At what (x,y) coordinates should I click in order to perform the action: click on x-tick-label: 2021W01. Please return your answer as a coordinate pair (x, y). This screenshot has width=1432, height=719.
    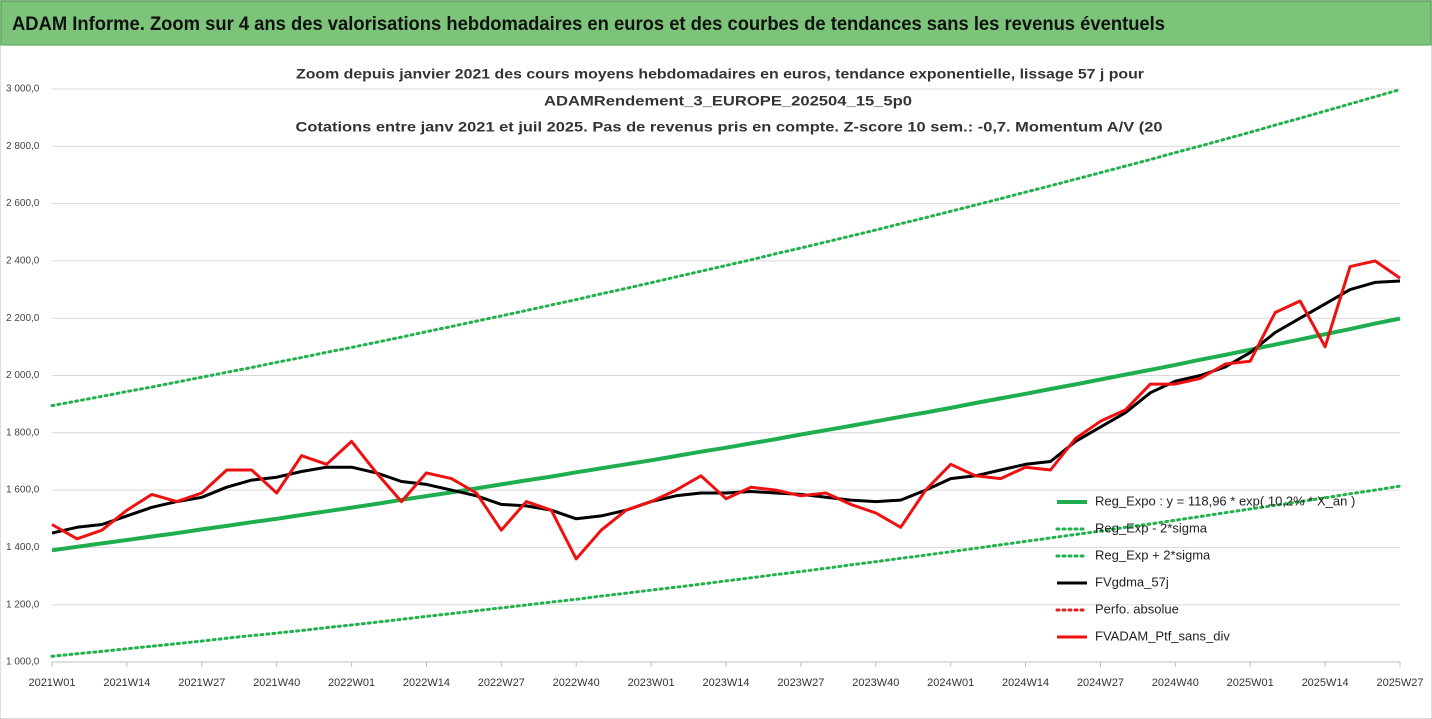
    Looking at the image, I should click on (51, 683).